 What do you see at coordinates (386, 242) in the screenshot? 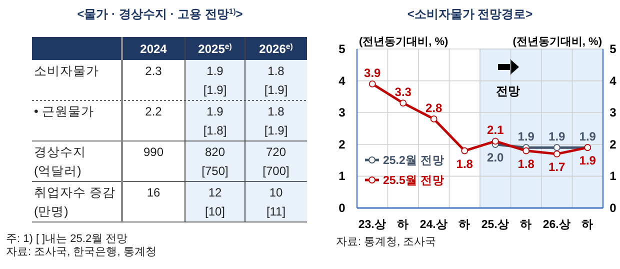
I see `text: 자료: 통계청, 조사국` at bounding box center [386, 242].